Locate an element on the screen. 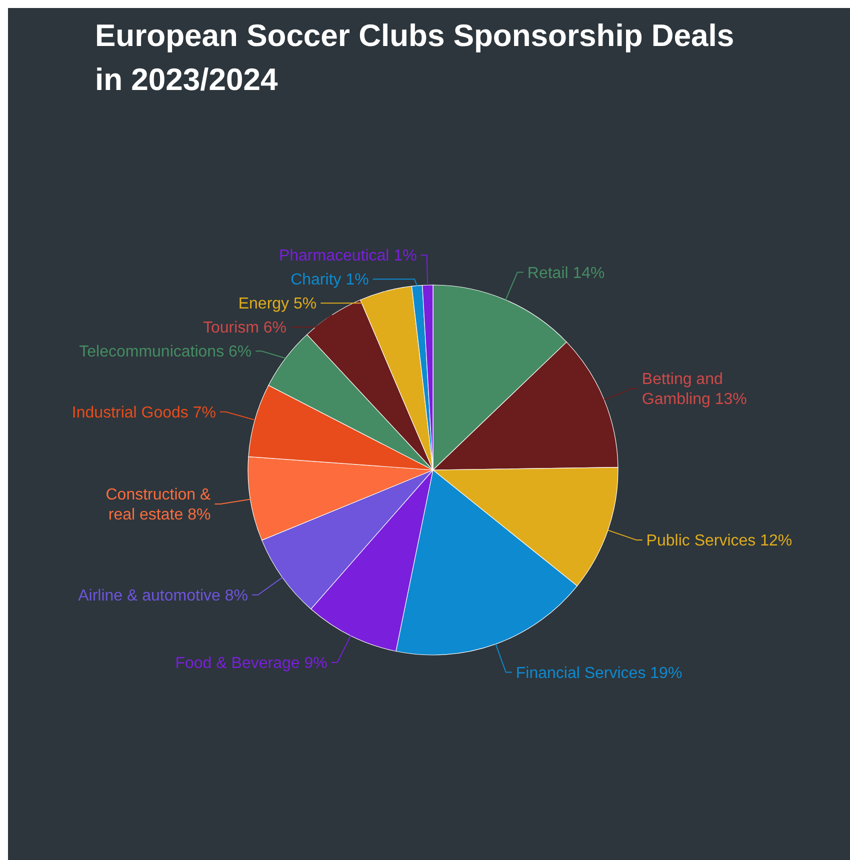 The image size is (850, 860). slice-label: Pharmaceutical 1% is located at coordinates (347, 256).